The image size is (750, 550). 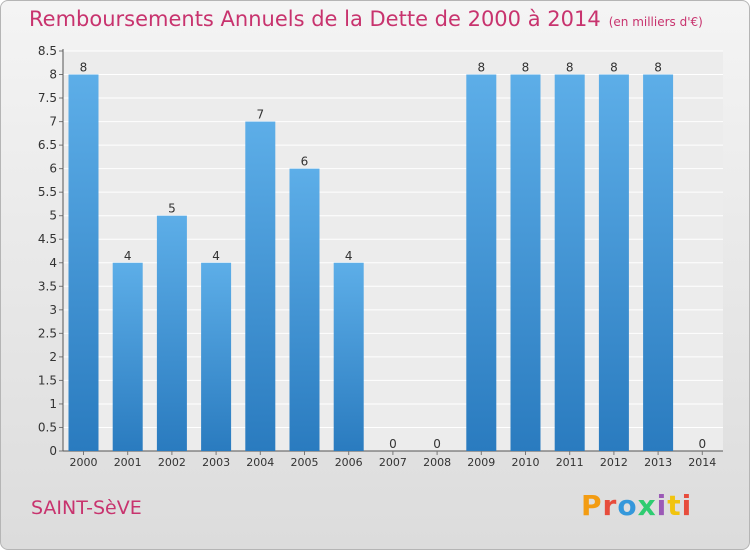 I want to click on x-tick-label-2007: 2007, so click(x=393, y=462).